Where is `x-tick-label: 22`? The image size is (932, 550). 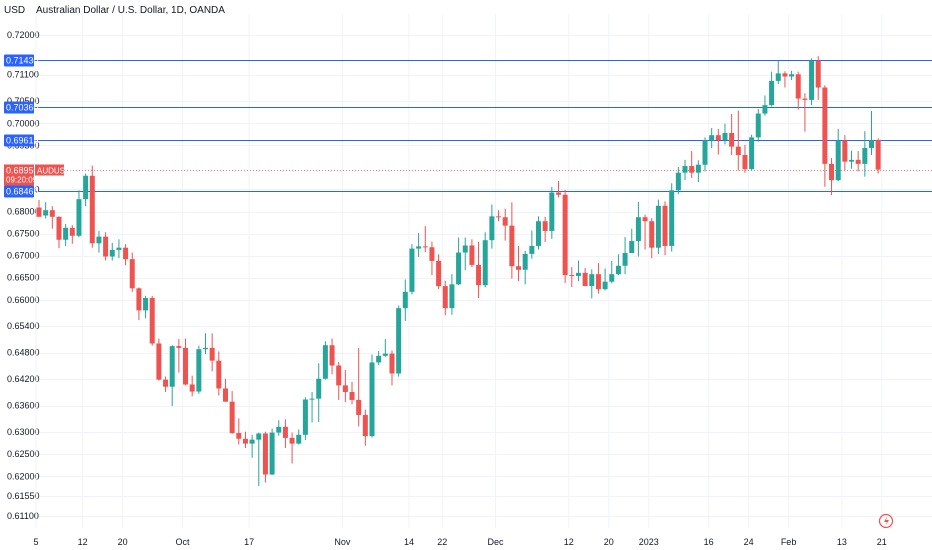 x-tick-label: 22 is located at coordinates (442, 542).